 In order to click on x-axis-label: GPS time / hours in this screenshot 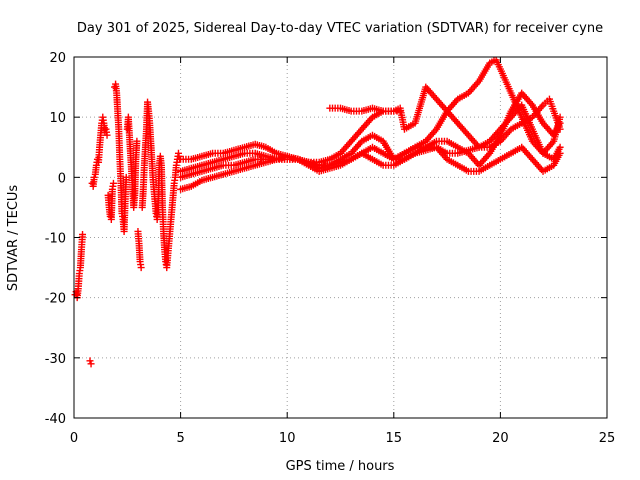, I will do `click(340, 466)`.